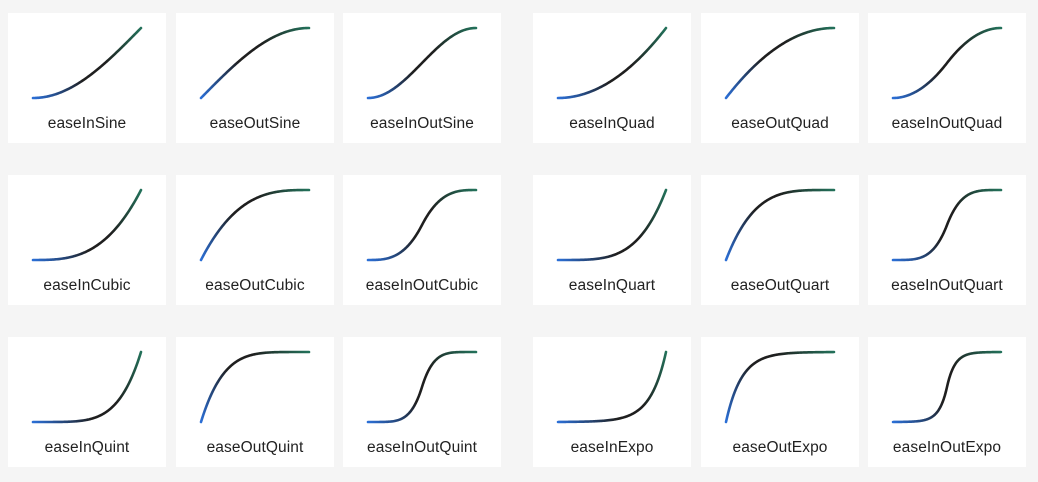 This screenshot has width=1038, height=482. I want to click on easing-label: easeOutQuad, so click(780, 123).